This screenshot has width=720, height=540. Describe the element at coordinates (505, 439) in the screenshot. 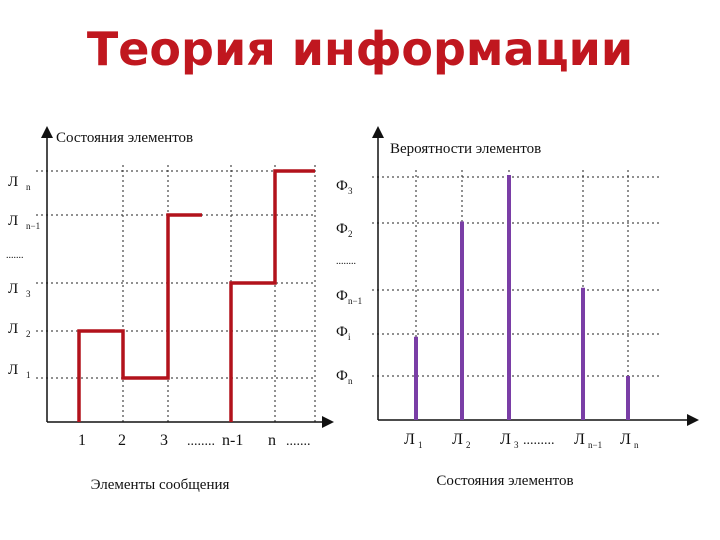

I see `right-x-tick-3: Л` at that location.